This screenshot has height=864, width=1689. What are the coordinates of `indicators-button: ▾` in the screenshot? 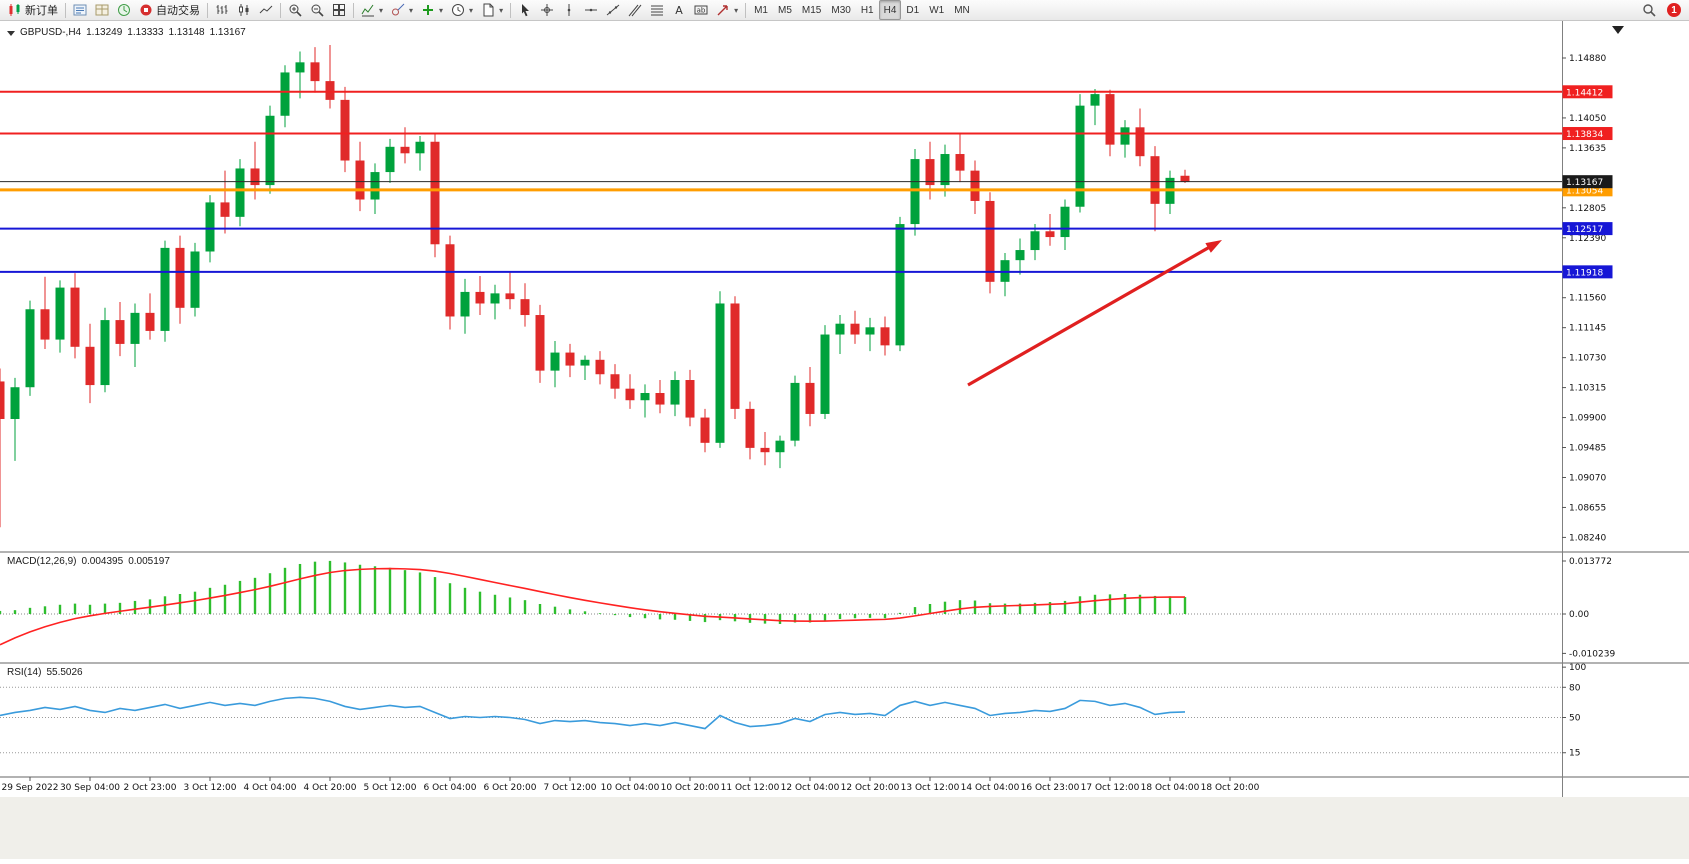 It's located at (372, 10).